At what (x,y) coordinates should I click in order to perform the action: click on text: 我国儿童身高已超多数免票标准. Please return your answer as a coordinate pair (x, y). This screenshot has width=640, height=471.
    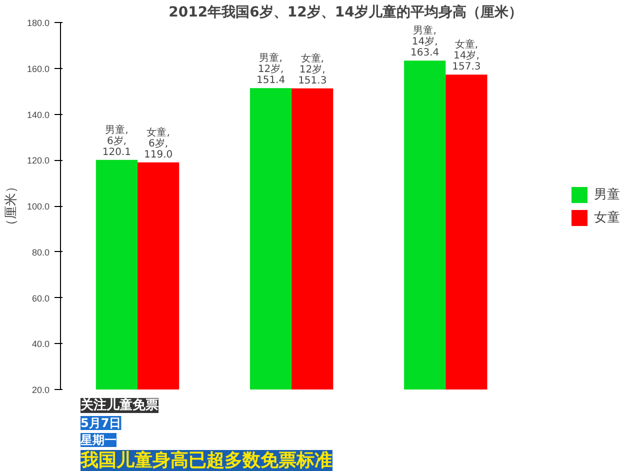
    Looking at the image, I should click on (206, 460).